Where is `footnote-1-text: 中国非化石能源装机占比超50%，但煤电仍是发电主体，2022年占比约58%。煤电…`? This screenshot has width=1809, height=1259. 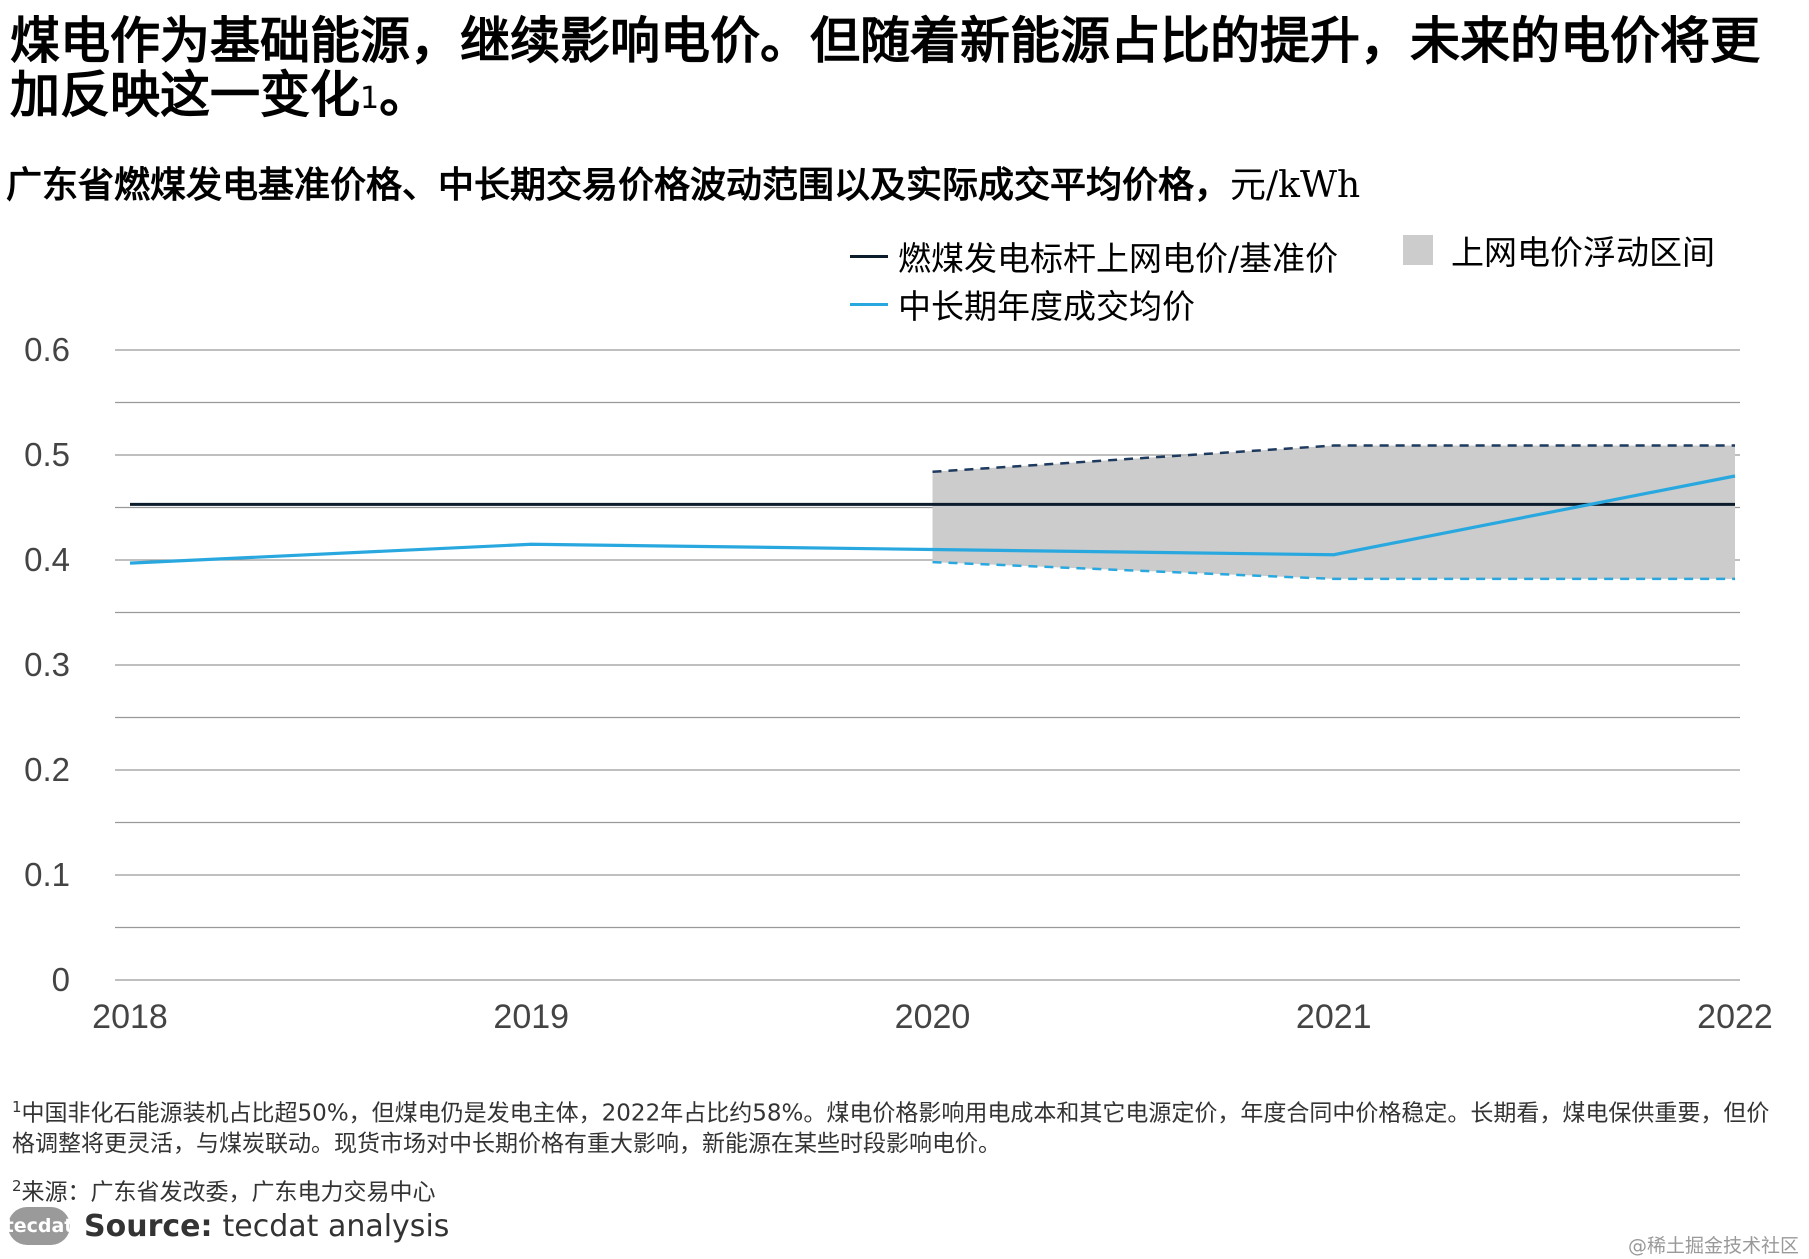
footnote-1-text: 中国非化石能源装机占比超50%，但煤电仍是发电主体，2022年占比约58%。煤电… is located at coordinates (891, 1128).